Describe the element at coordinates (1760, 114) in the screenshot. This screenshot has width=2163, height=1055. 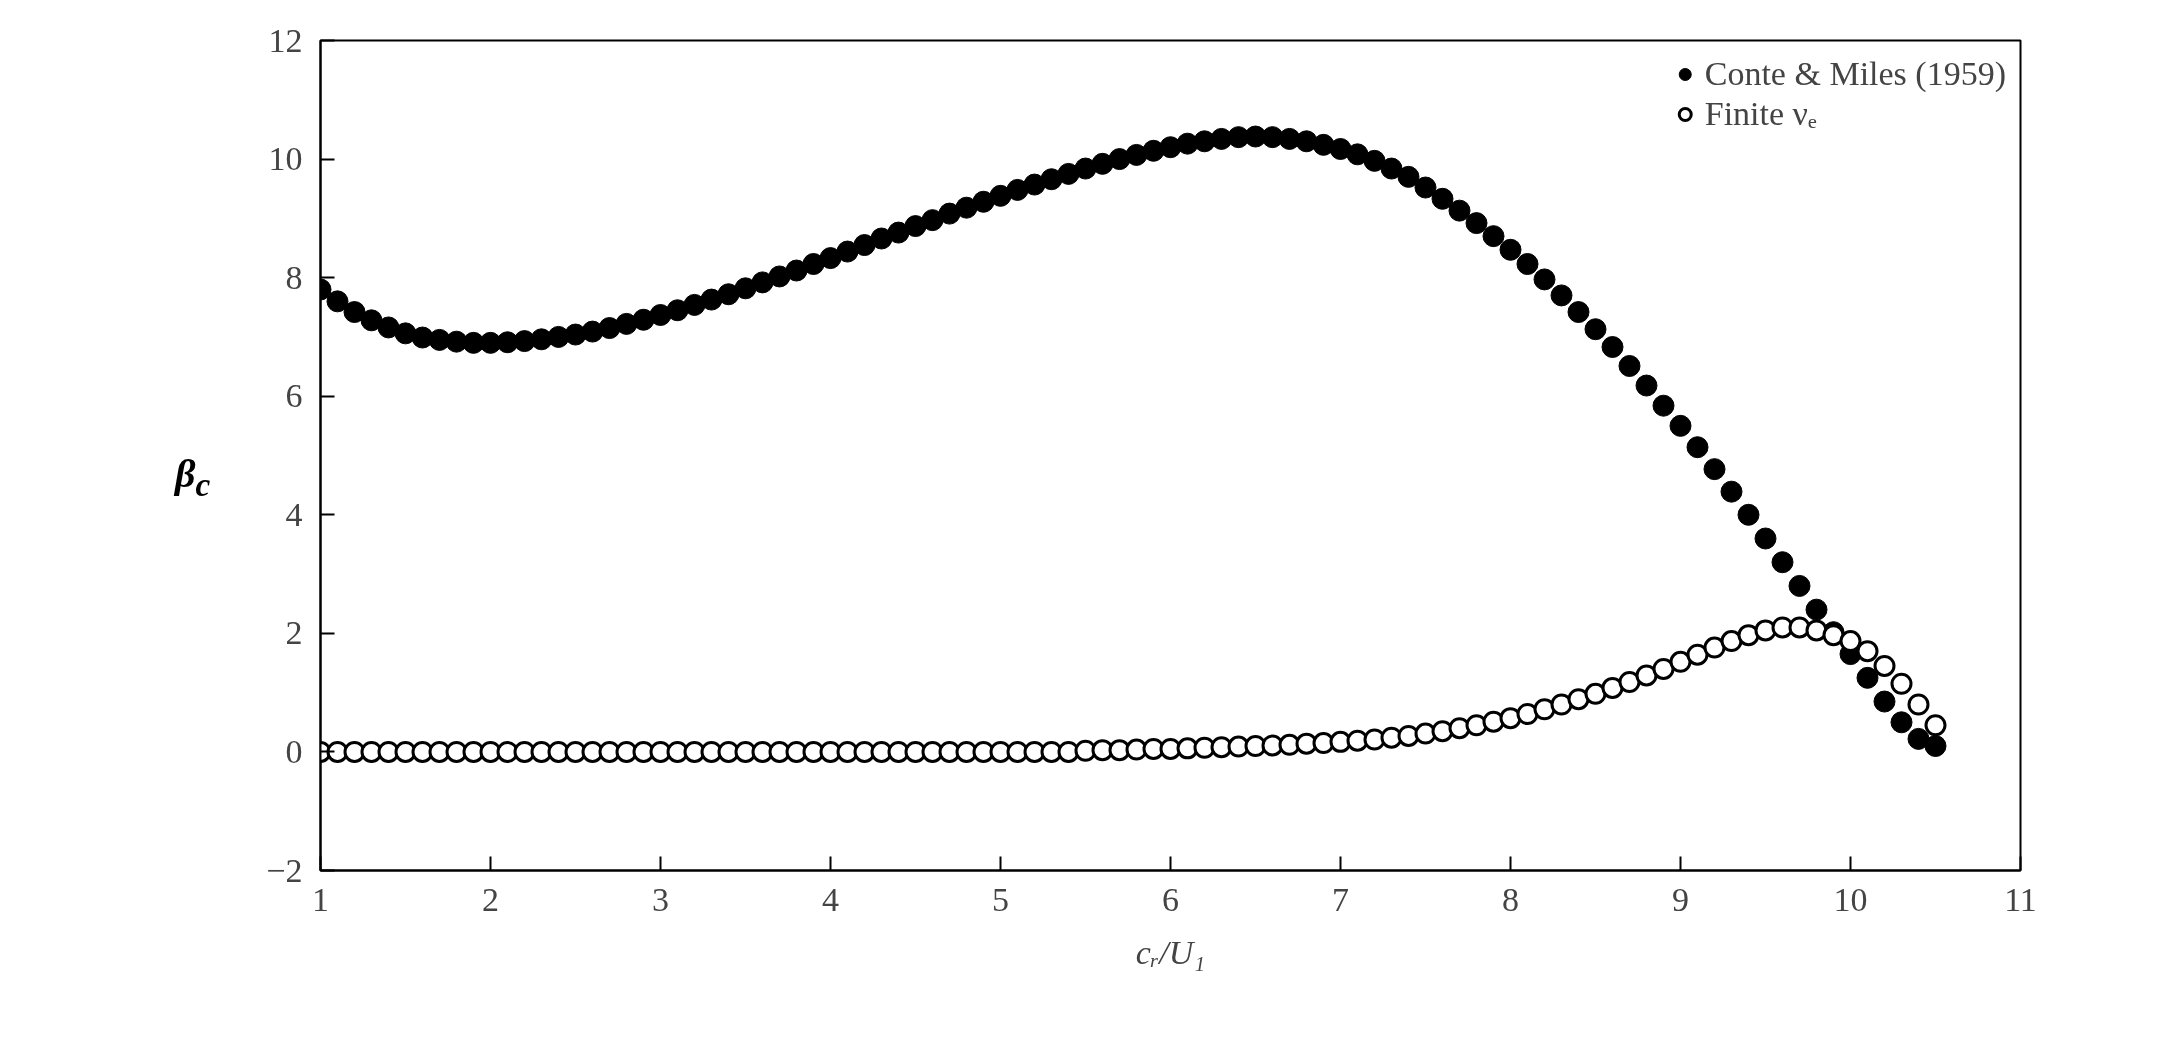
I see `legend-label: Finite νₑ` at that location.